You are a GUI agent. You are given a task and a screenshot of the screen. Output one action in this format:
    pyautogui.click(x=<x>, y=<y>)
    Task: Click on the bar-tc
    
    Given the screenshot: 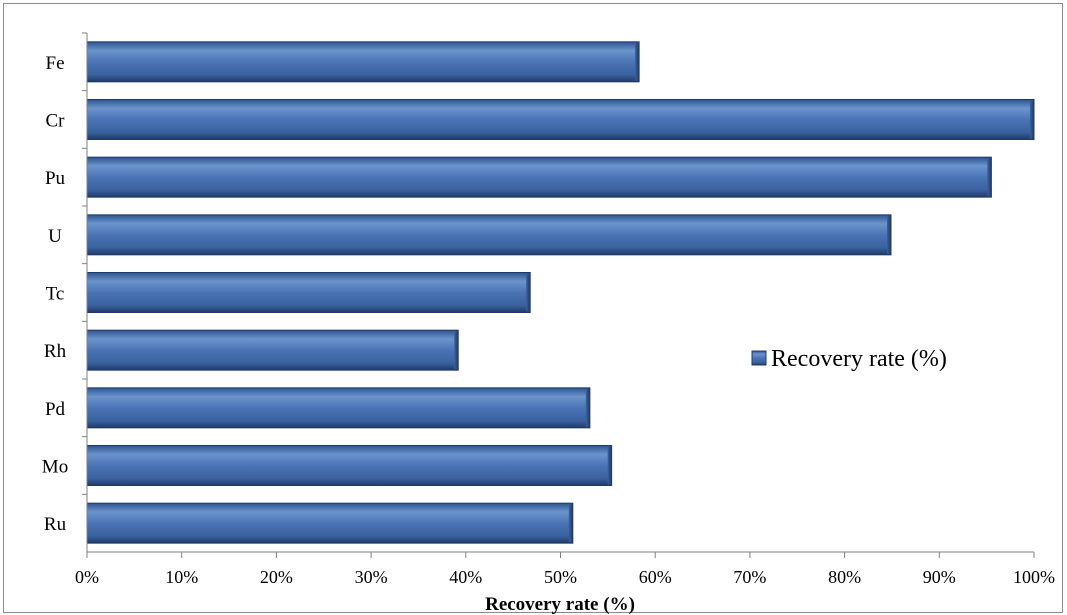 What is the action you would take?
    pyautogui.click(x=308, y=292)
    